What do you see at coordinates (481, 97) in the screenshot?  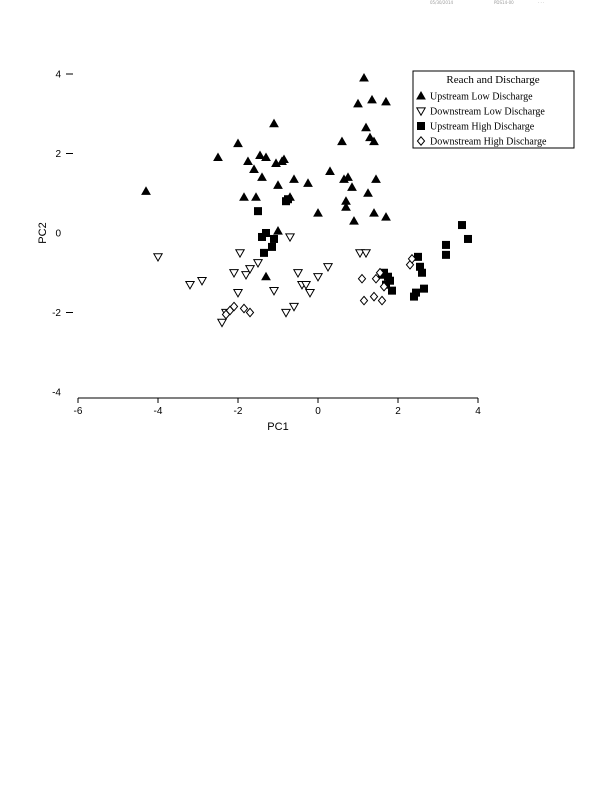 I see `legend-label: Upstream Low Discharge` at bounding box center [481, 97].